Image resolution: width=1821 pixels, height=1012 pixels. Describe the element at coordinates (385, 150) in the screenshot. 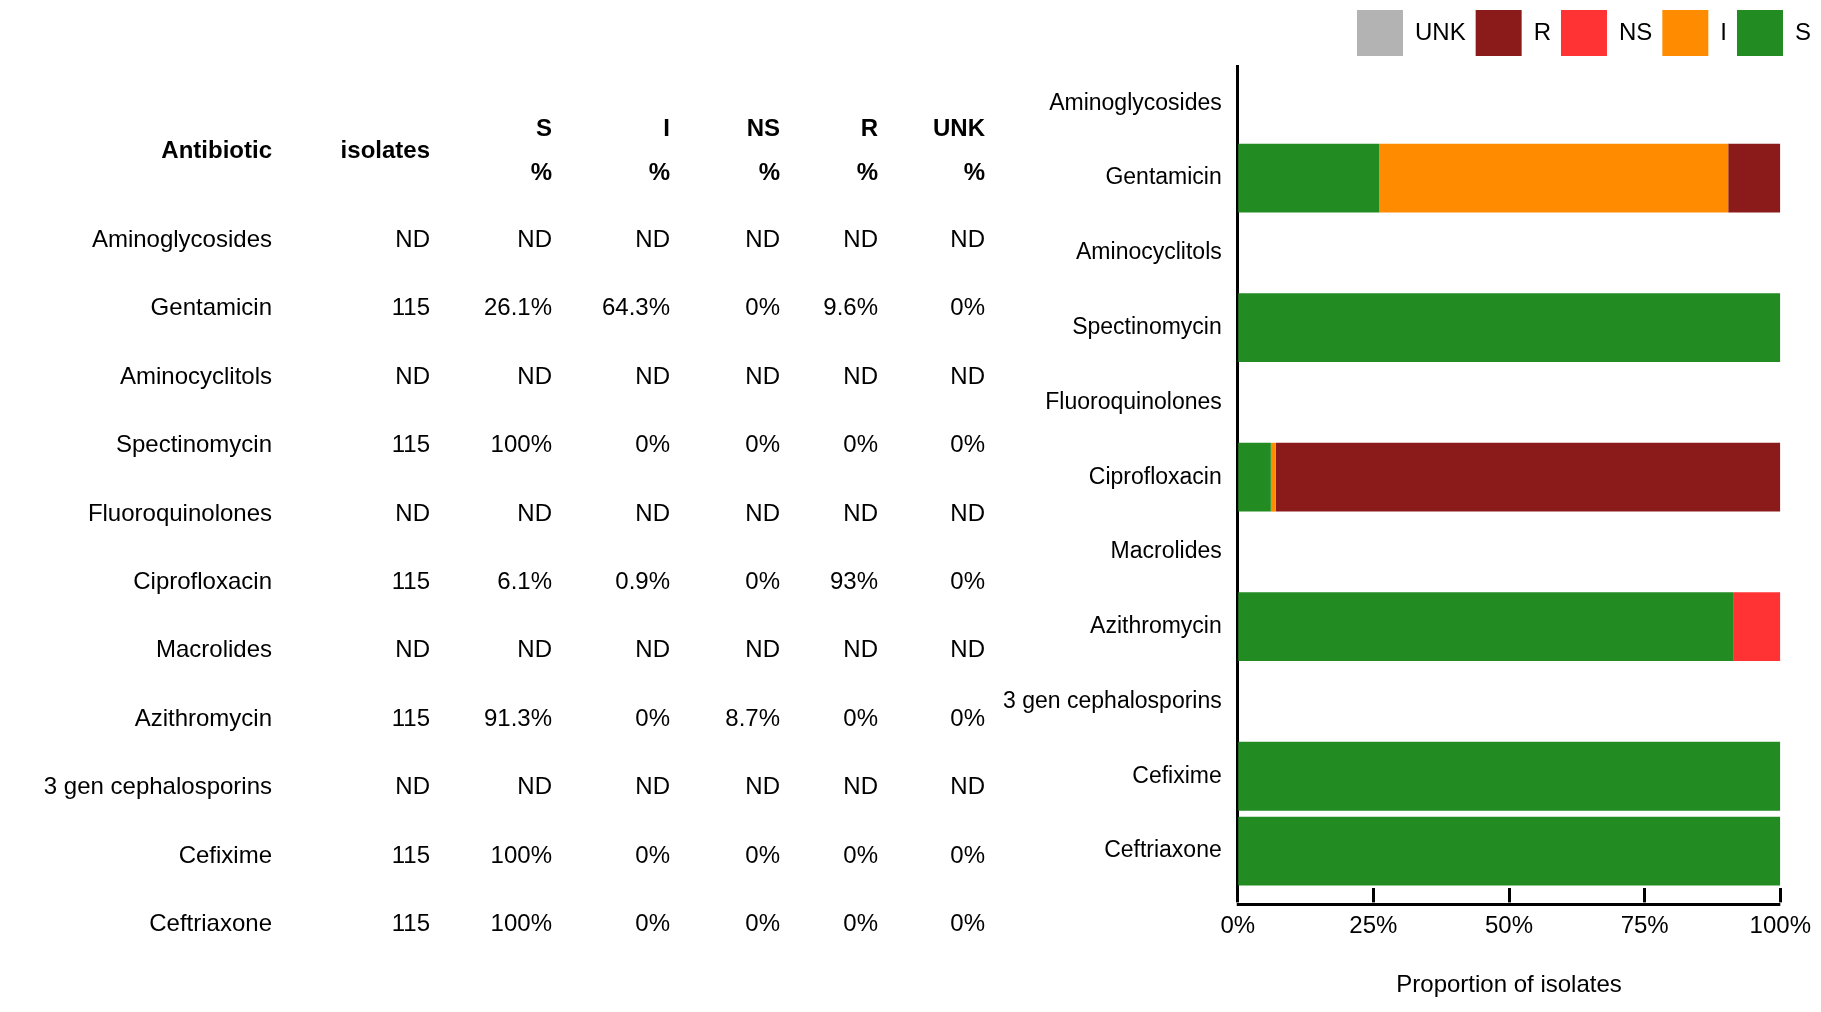

I see `text: isolates` at that location.